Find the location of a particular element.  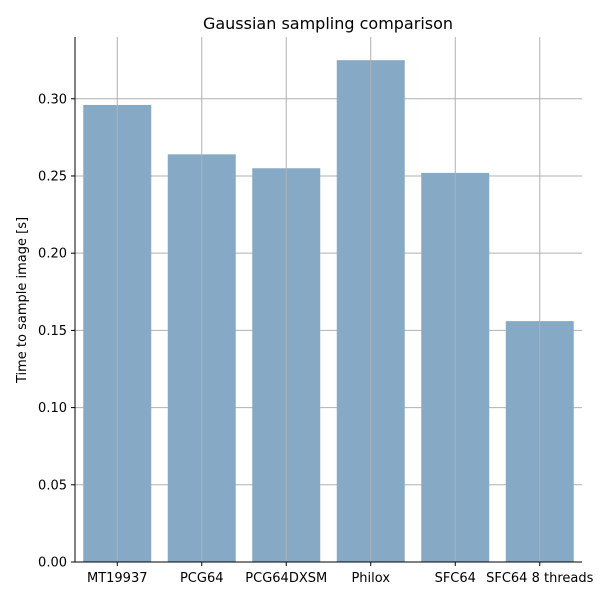

x-tick-label: PCG64 is located at coordinates (202, 578).